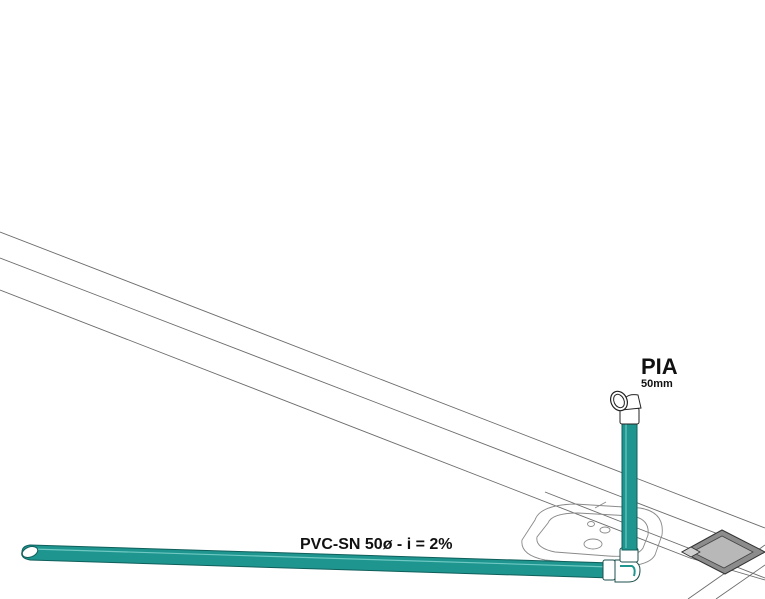 Image resolution: width=765 pixels, height=599 pixels. What do you see at coordinates (591, 524) in the screenshot?
I see `faucet-hole-small` at bounding box center [591, 524].